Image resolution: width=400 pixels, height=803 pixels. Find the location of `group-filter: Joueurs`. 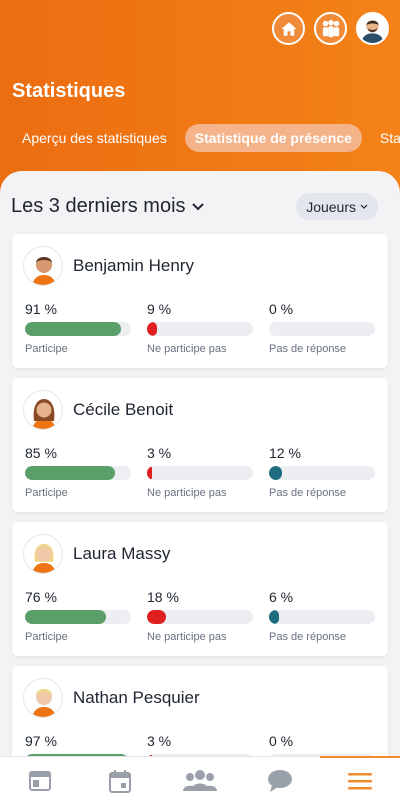

group-filter: Joueurs is located at coordinates (337, 206).